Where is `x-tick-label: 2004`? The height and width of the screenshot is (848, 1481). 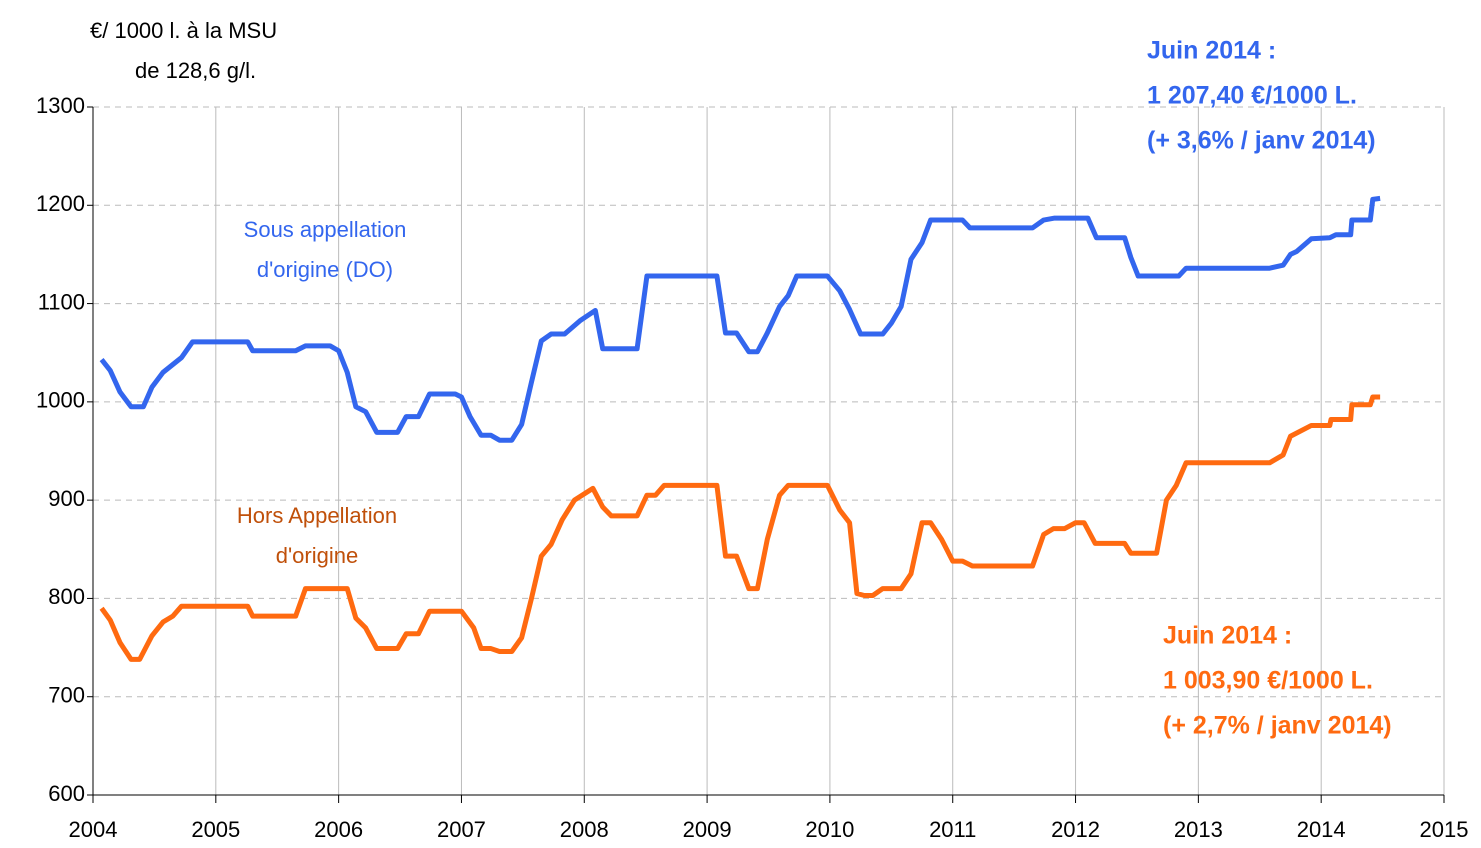
x-tick-label: 2004 is located at coordinates (93, 829).